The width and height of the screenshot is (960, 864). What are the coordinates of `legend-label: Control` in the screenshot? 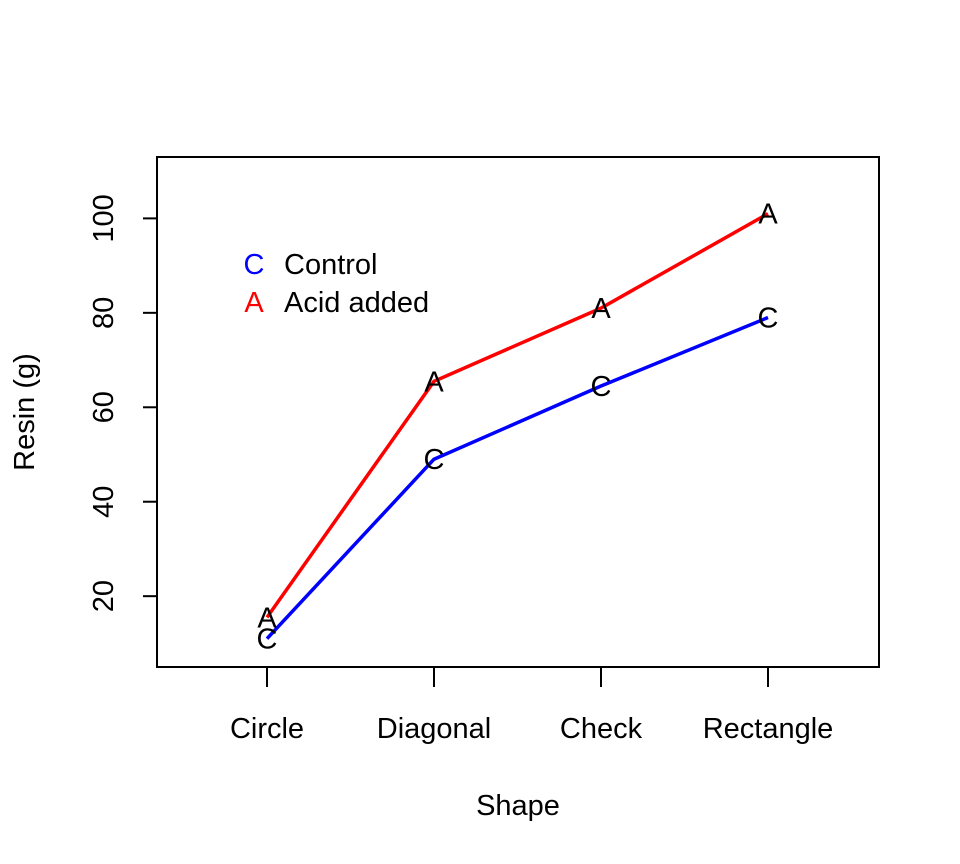 It's located at (331, 265).